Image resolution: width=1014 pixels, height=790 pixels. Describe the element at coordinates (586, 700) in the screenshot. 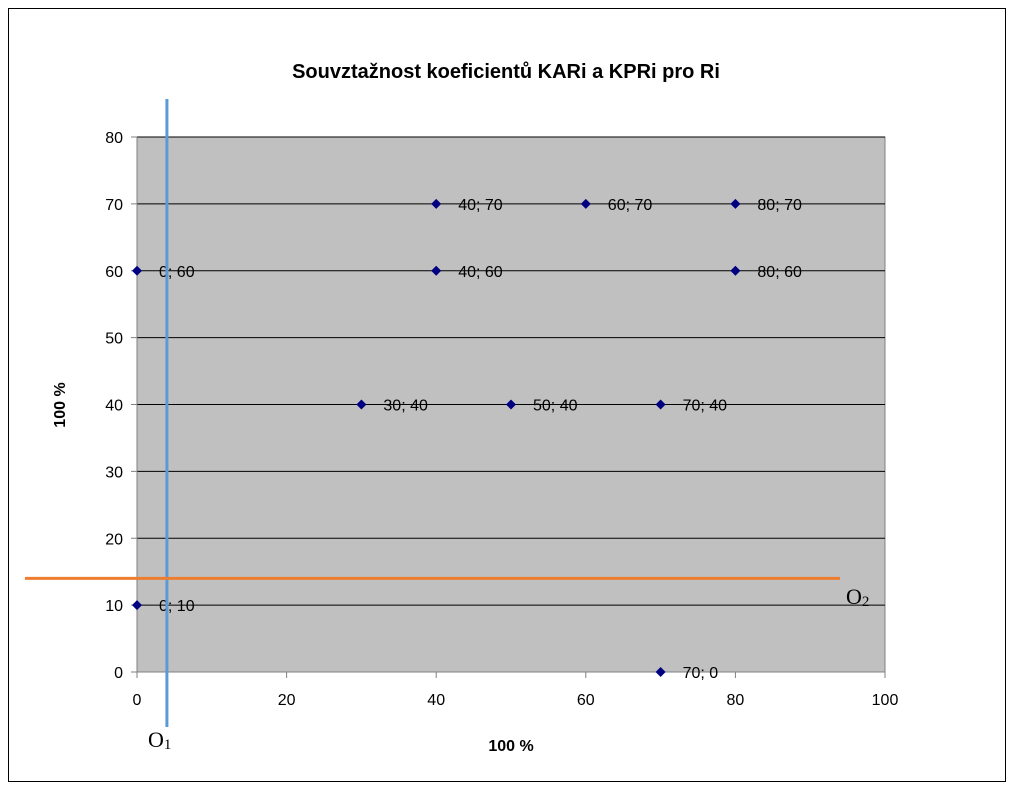

I see `x-tick-label: 60` at that location.